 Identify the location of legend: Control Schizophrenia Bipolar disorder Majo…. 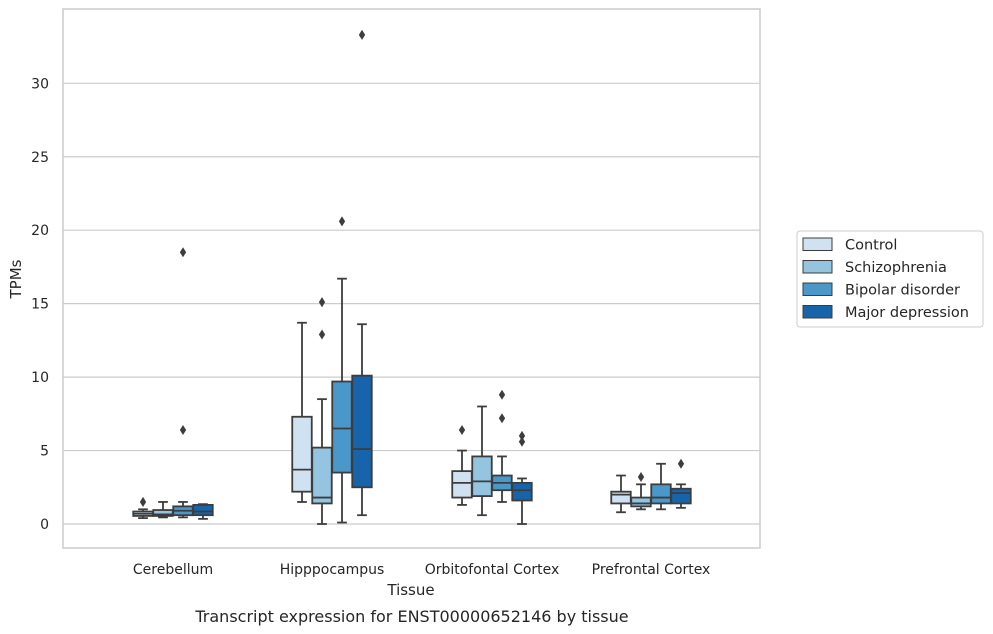
(890, 279).